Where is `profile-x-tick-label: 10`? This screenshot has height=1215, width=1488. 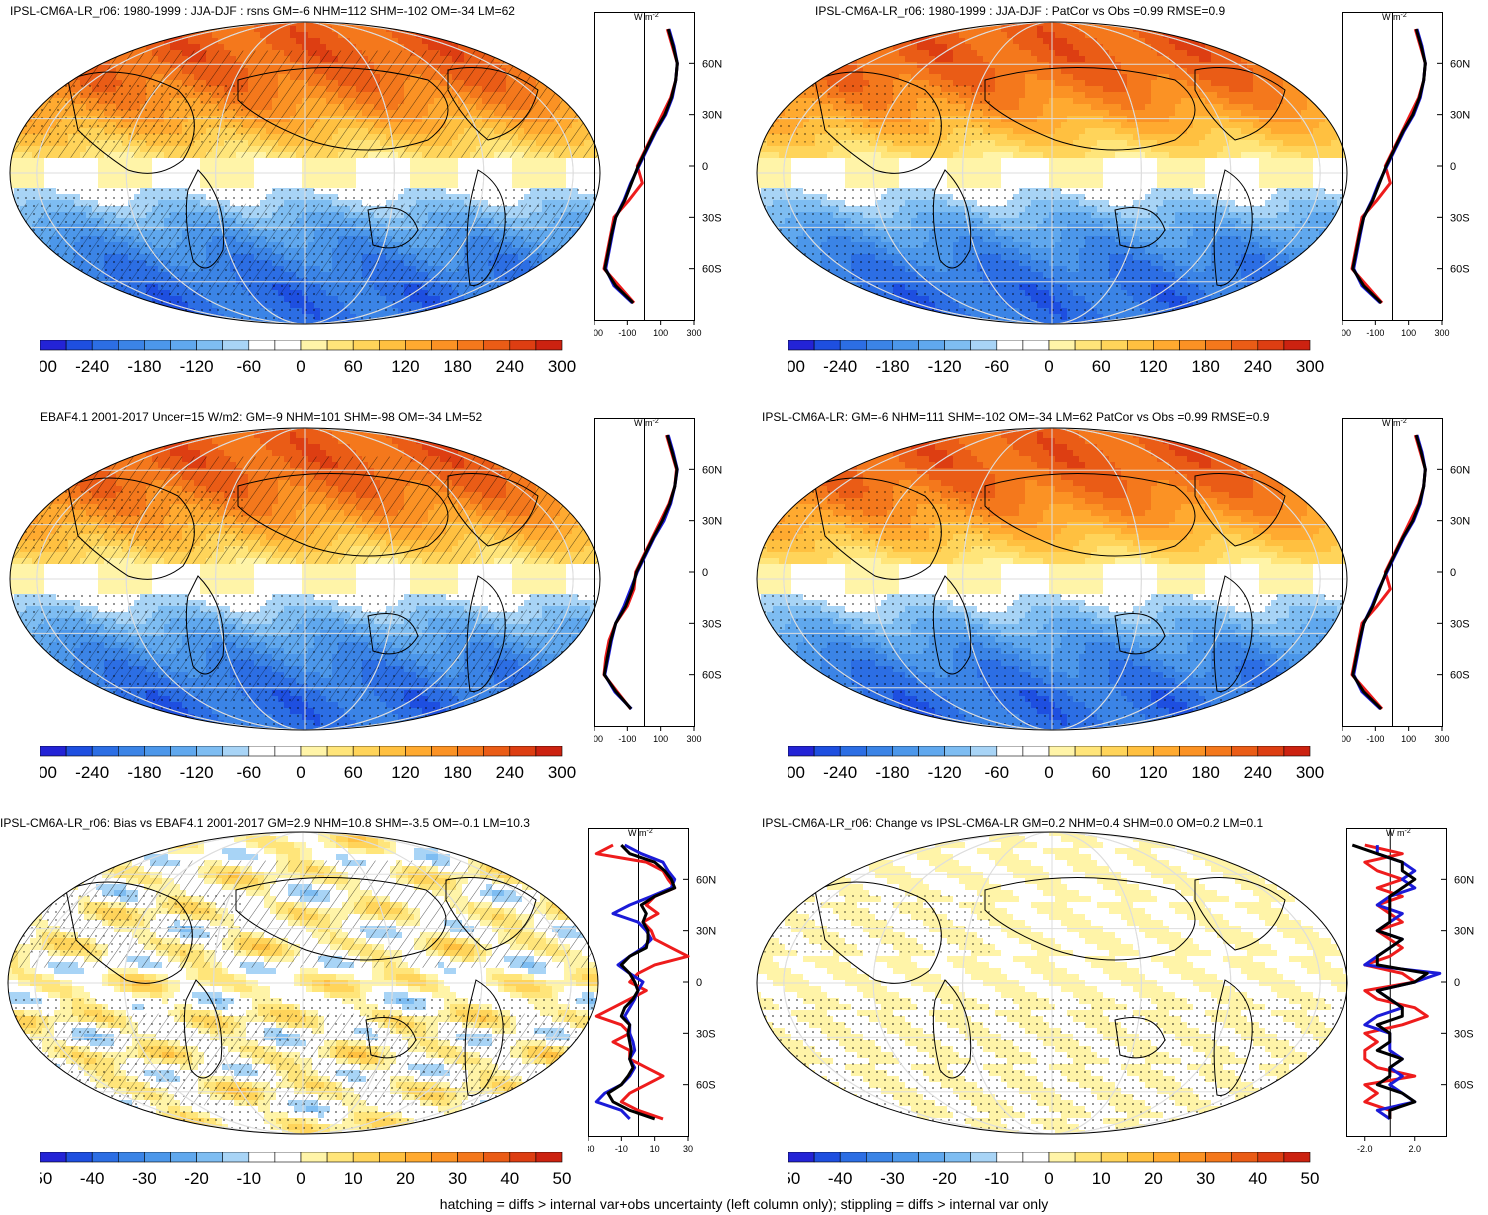
profile-x-tick-label: 10 is located at coordinates (655, 1149).